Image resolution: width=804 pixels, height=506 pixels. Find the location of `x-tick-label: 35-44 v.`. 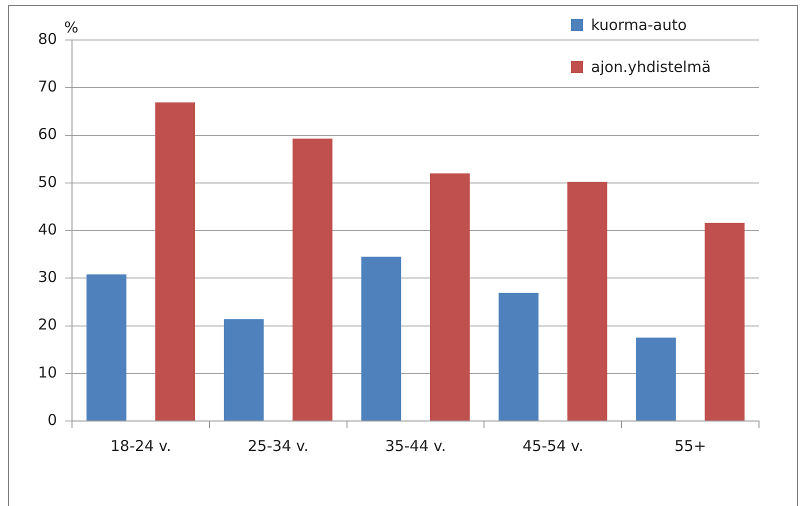

x-tick-label: 35-44 v. is located at coordinates (415, 445).